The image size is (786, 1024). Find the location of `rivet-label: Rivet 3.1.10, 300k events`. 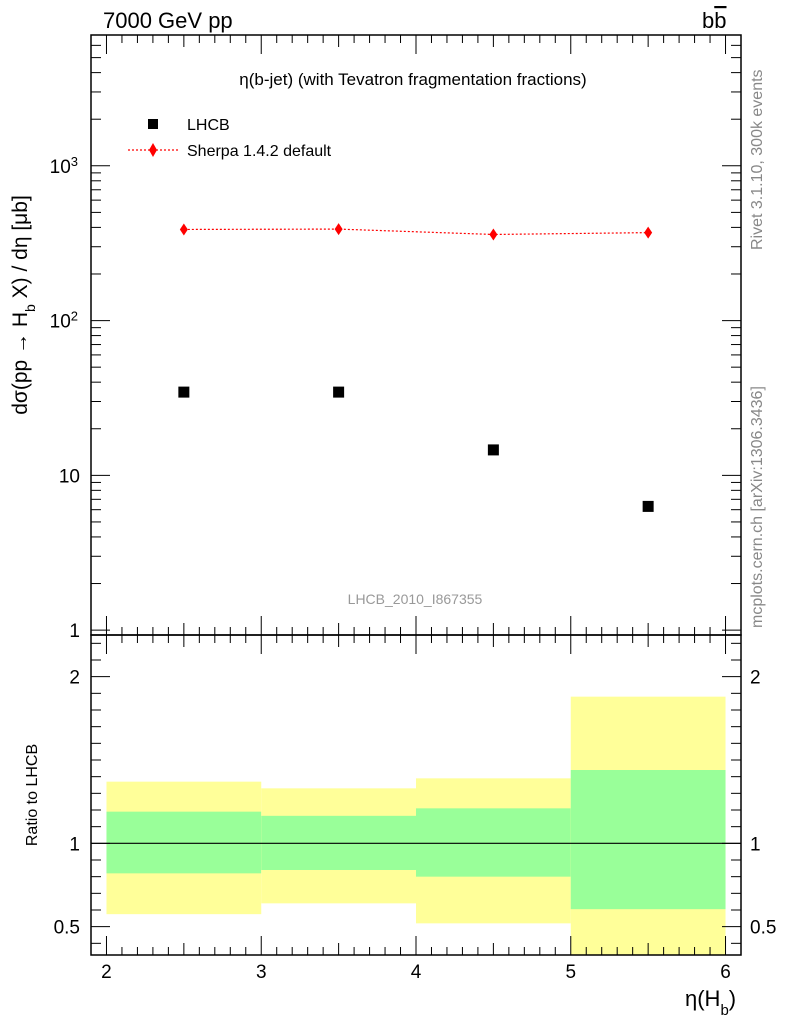

rivet-label: Rivet 3.1.10, 300k events is located at coordinates (757, 159).